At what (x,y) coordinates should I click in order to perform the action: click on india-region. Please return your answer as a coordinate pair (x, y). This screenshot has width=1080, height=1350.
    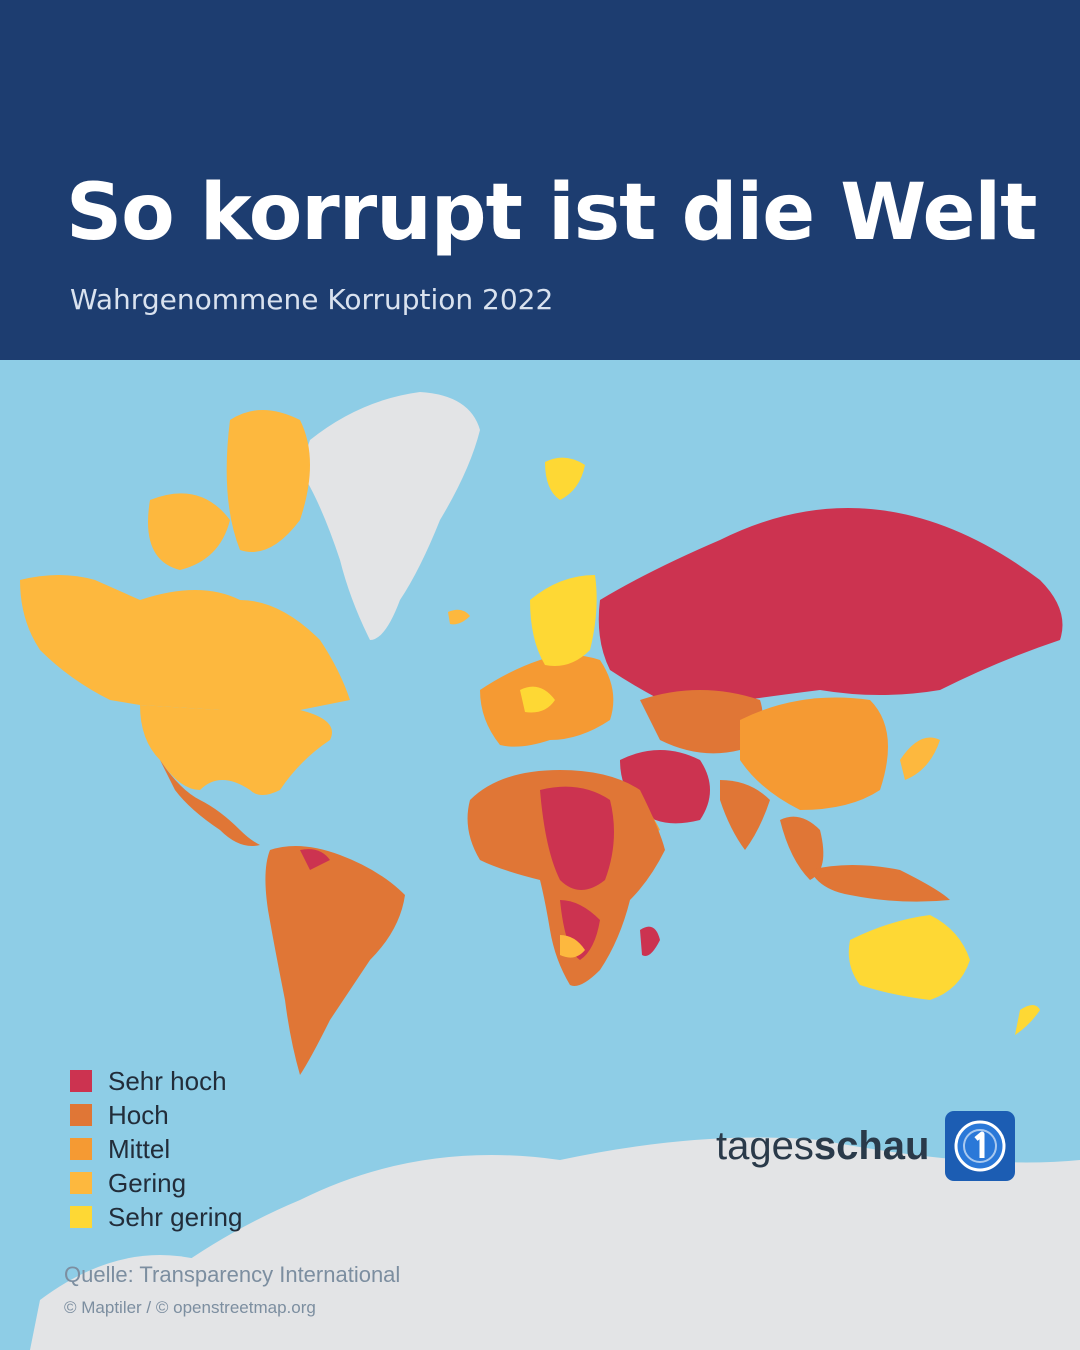
    Looking at the image, I should click on (745, 815).